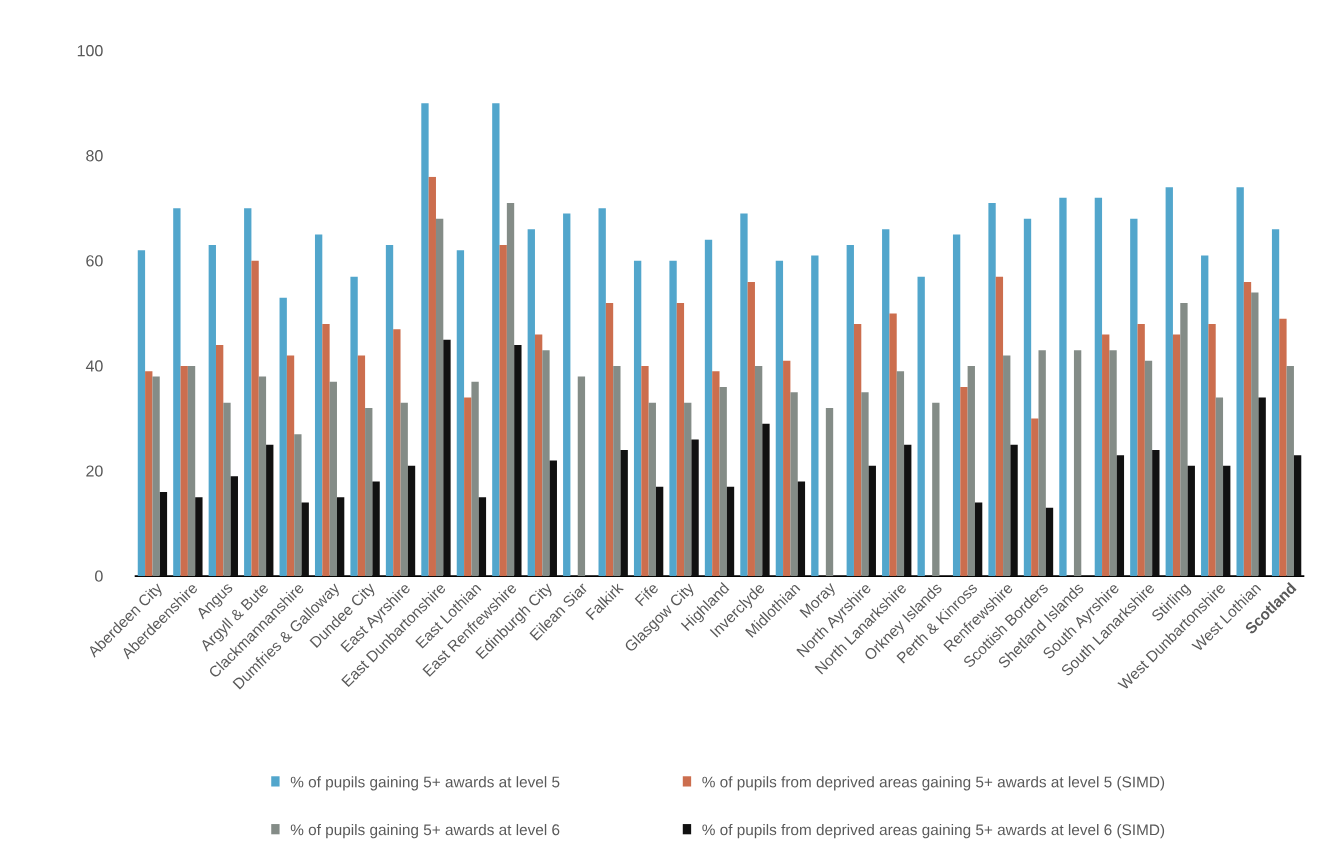  I want to click on y-tick-label: 80, so click(94, 156).